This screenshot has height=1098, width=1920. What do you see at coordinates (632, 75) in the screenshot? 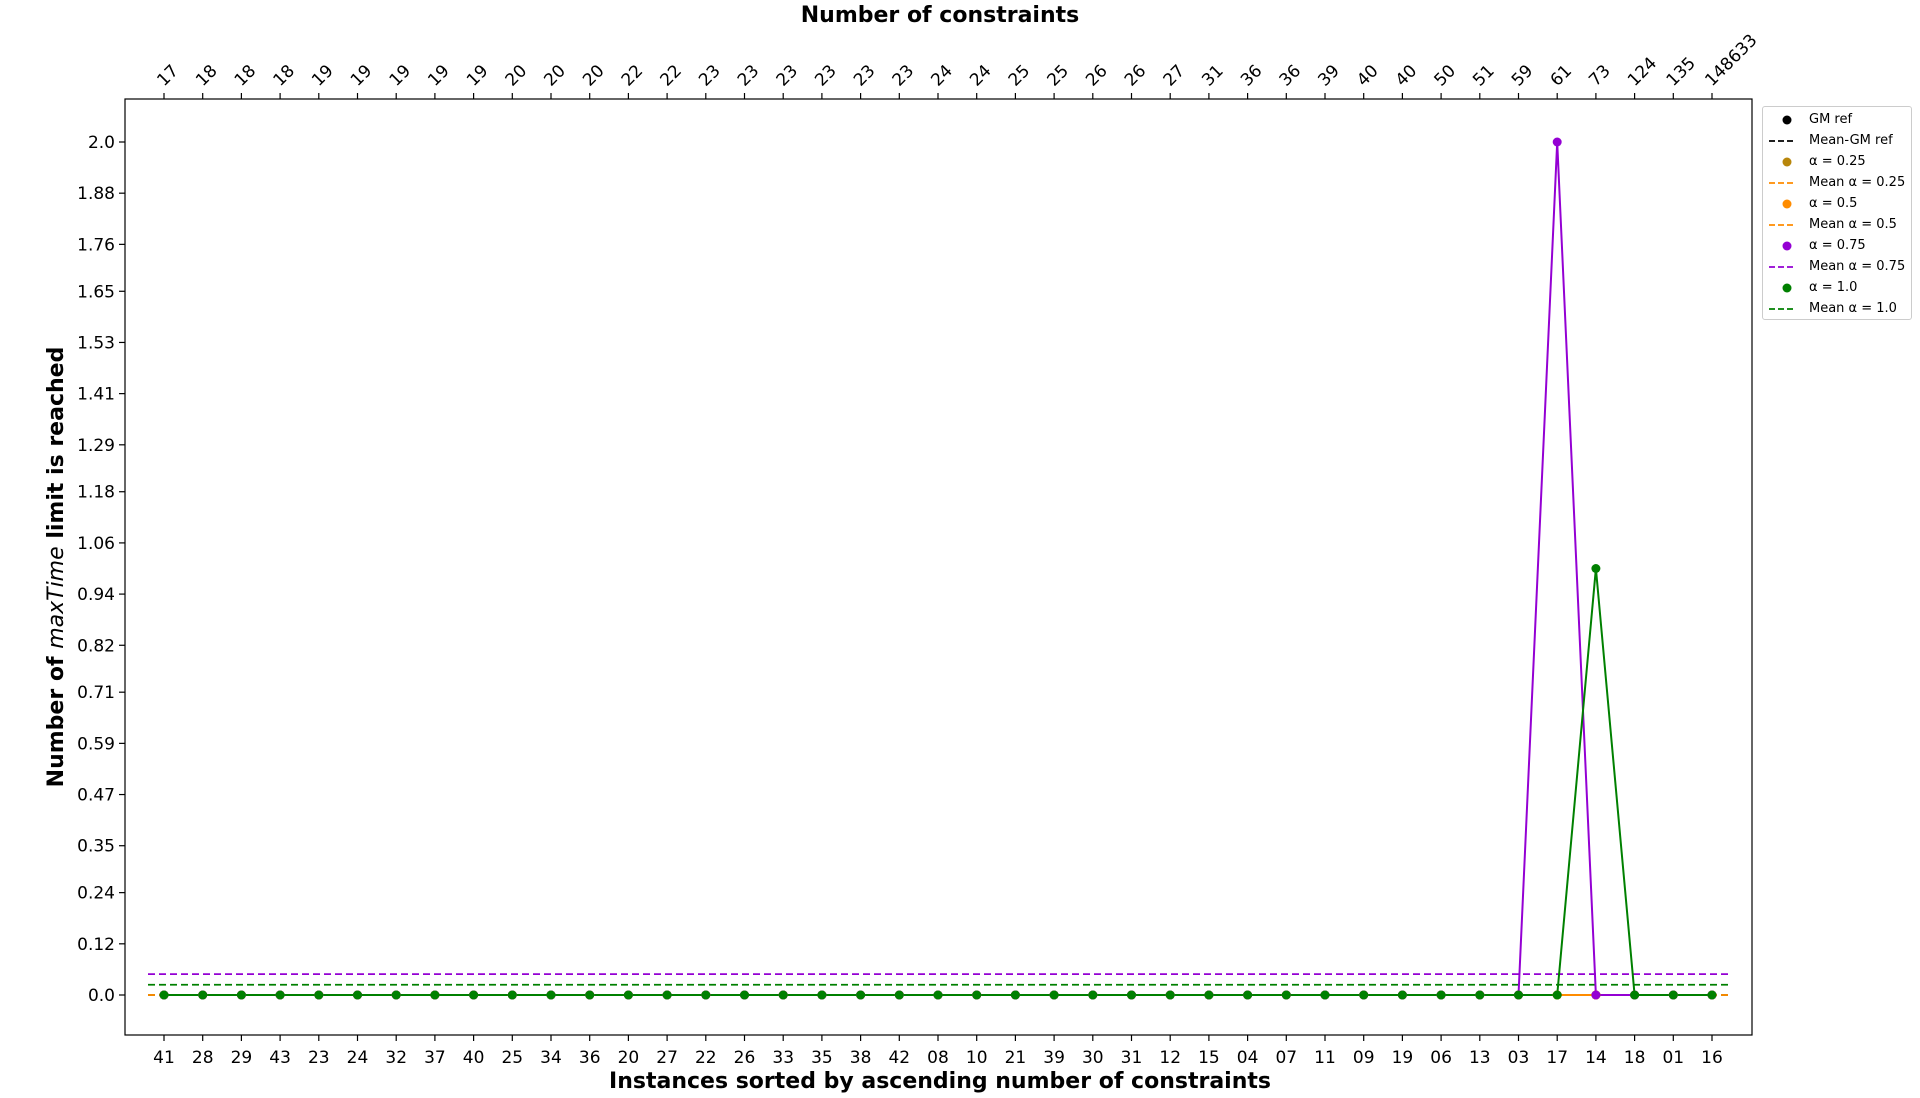
I see `top-tick-label: 22` at bounding box center [632, 75].